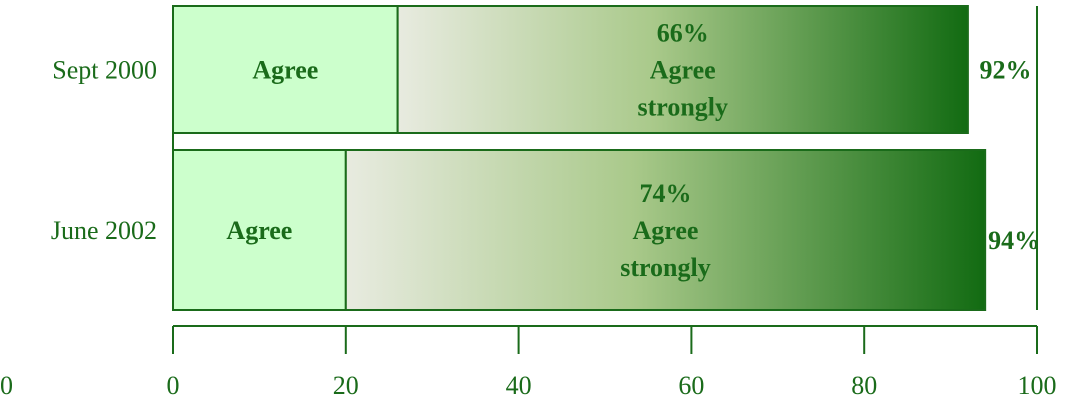  I want to click on segment-label-line: 74%, so click(665, 193).